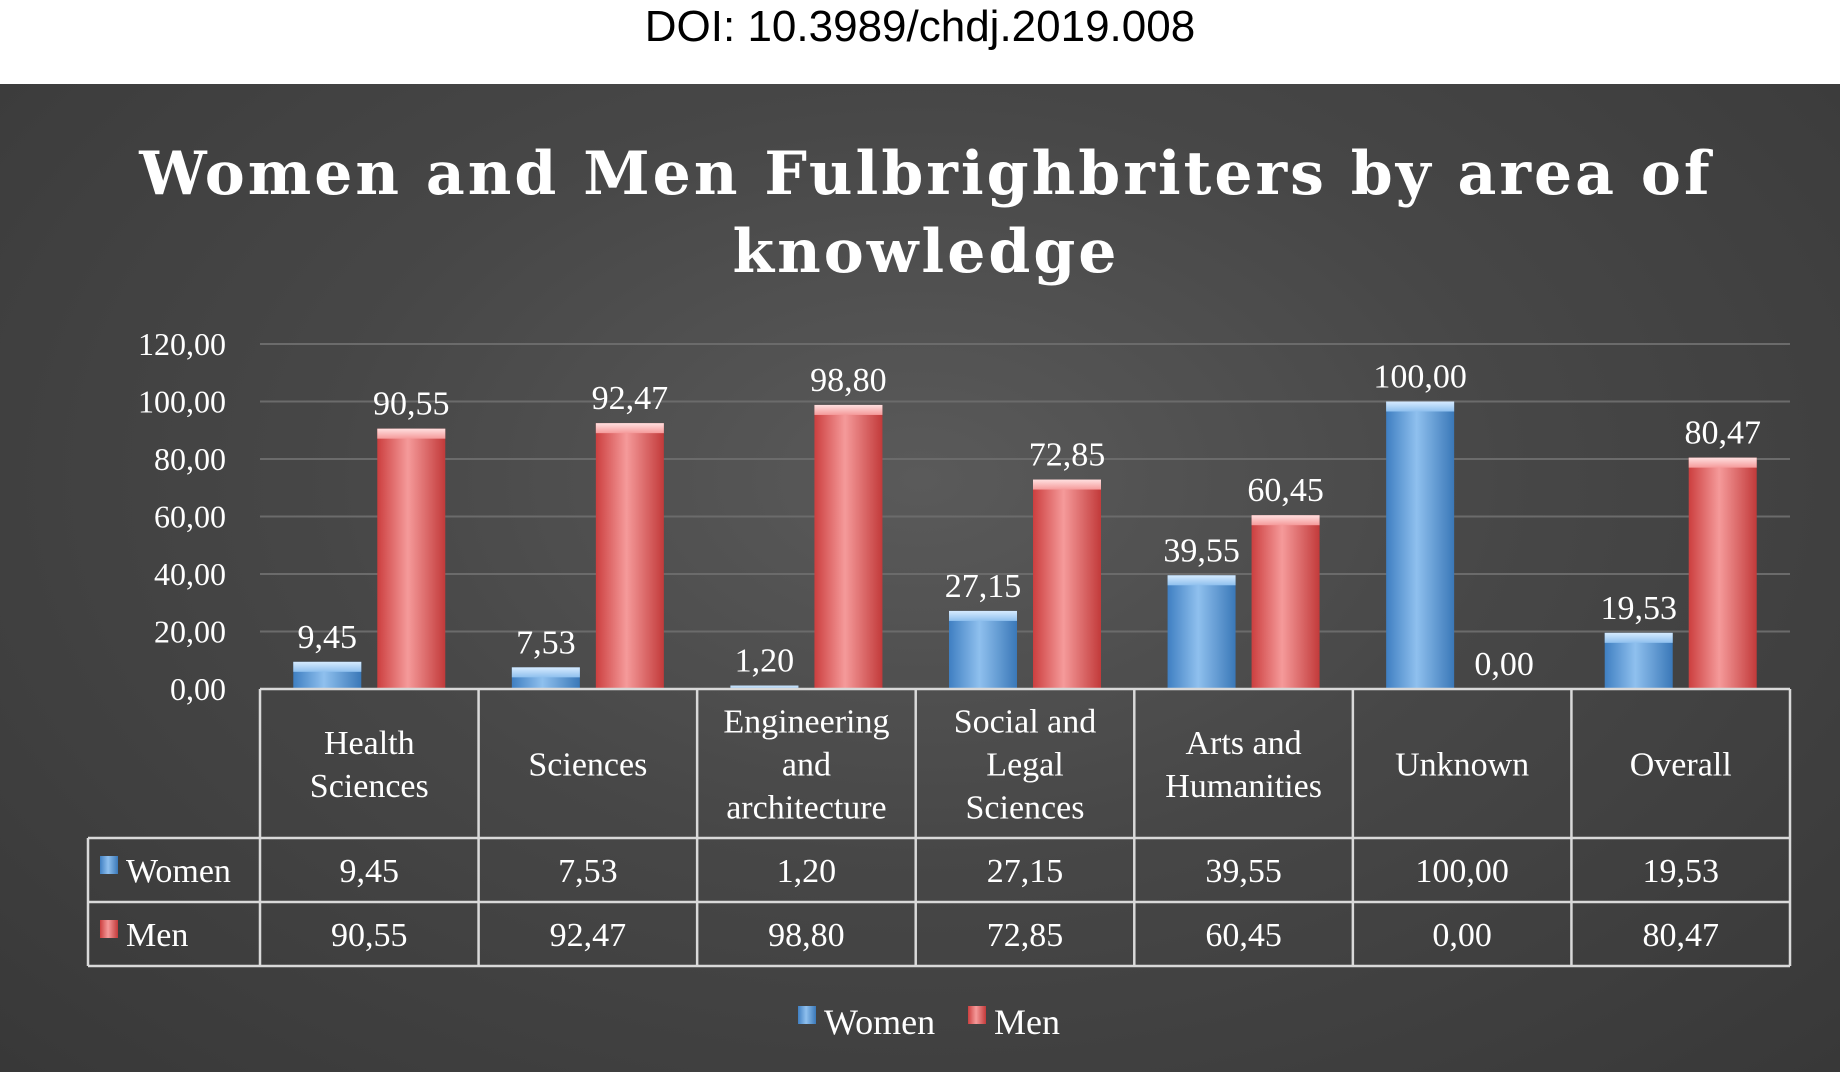 This screenshot has height=1072, width=1840. I want to click on table-cell: 27,15, so click(1025, 871).